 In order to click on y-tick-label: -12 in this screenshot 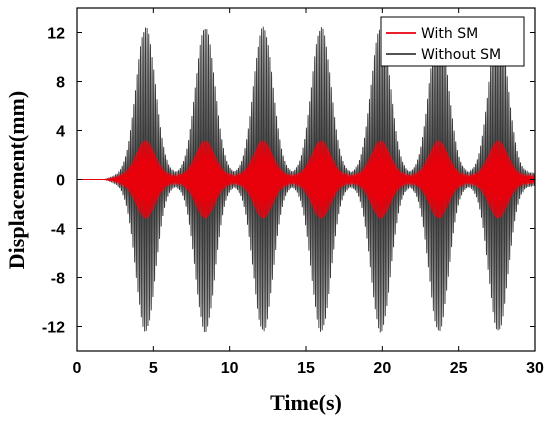, I will do `click(53, 328)`.